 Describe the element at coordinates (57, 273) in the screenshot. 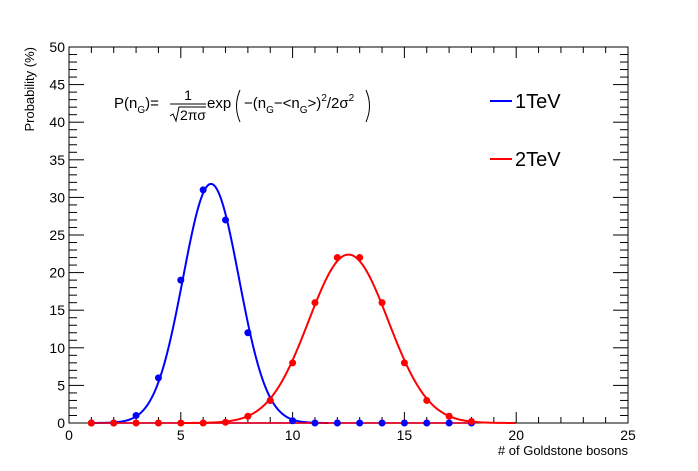

I see `y-tick-label: 20` at that location.